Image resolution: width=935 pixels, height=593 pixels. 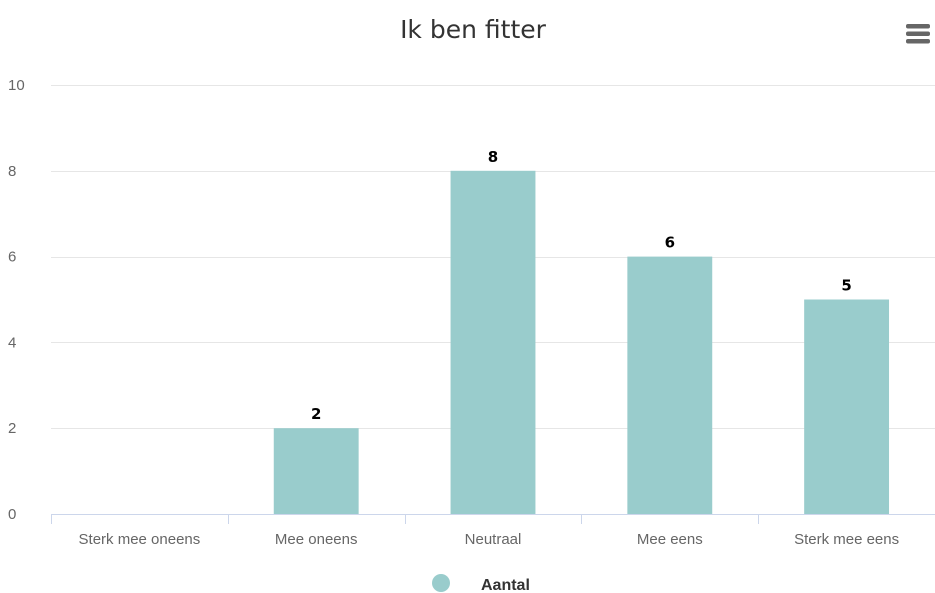 What do you see at coordinates (12, 171) in the screenshot?
I see `y-tick-label: 8` at bounding box center [12, 171].